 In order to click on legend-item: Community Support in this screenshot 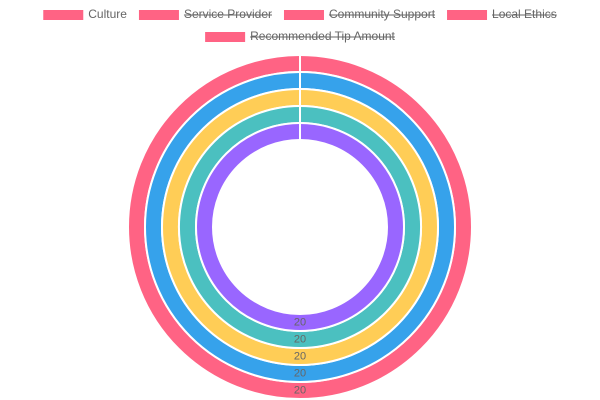, I will do `click(359, 14)`.